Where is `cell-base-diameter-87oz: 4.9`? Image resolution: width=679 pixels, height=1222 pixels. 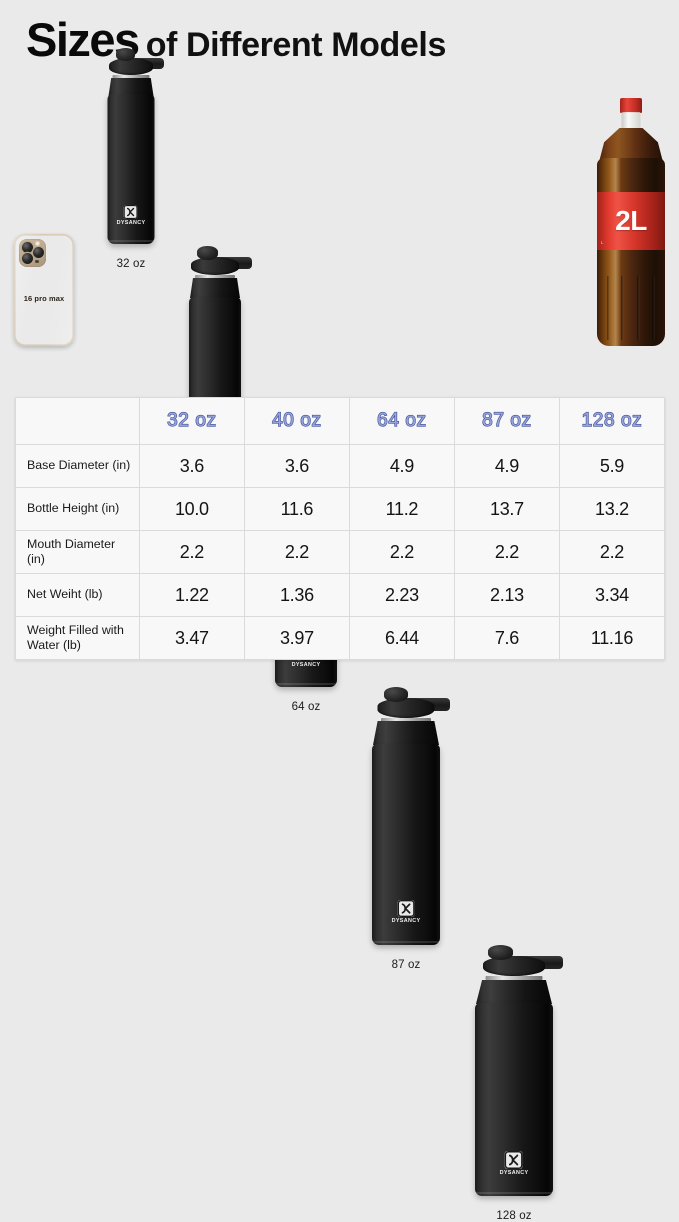
cell-base-diameter-87oz: 4.9 is located at coordinates (506, 466).